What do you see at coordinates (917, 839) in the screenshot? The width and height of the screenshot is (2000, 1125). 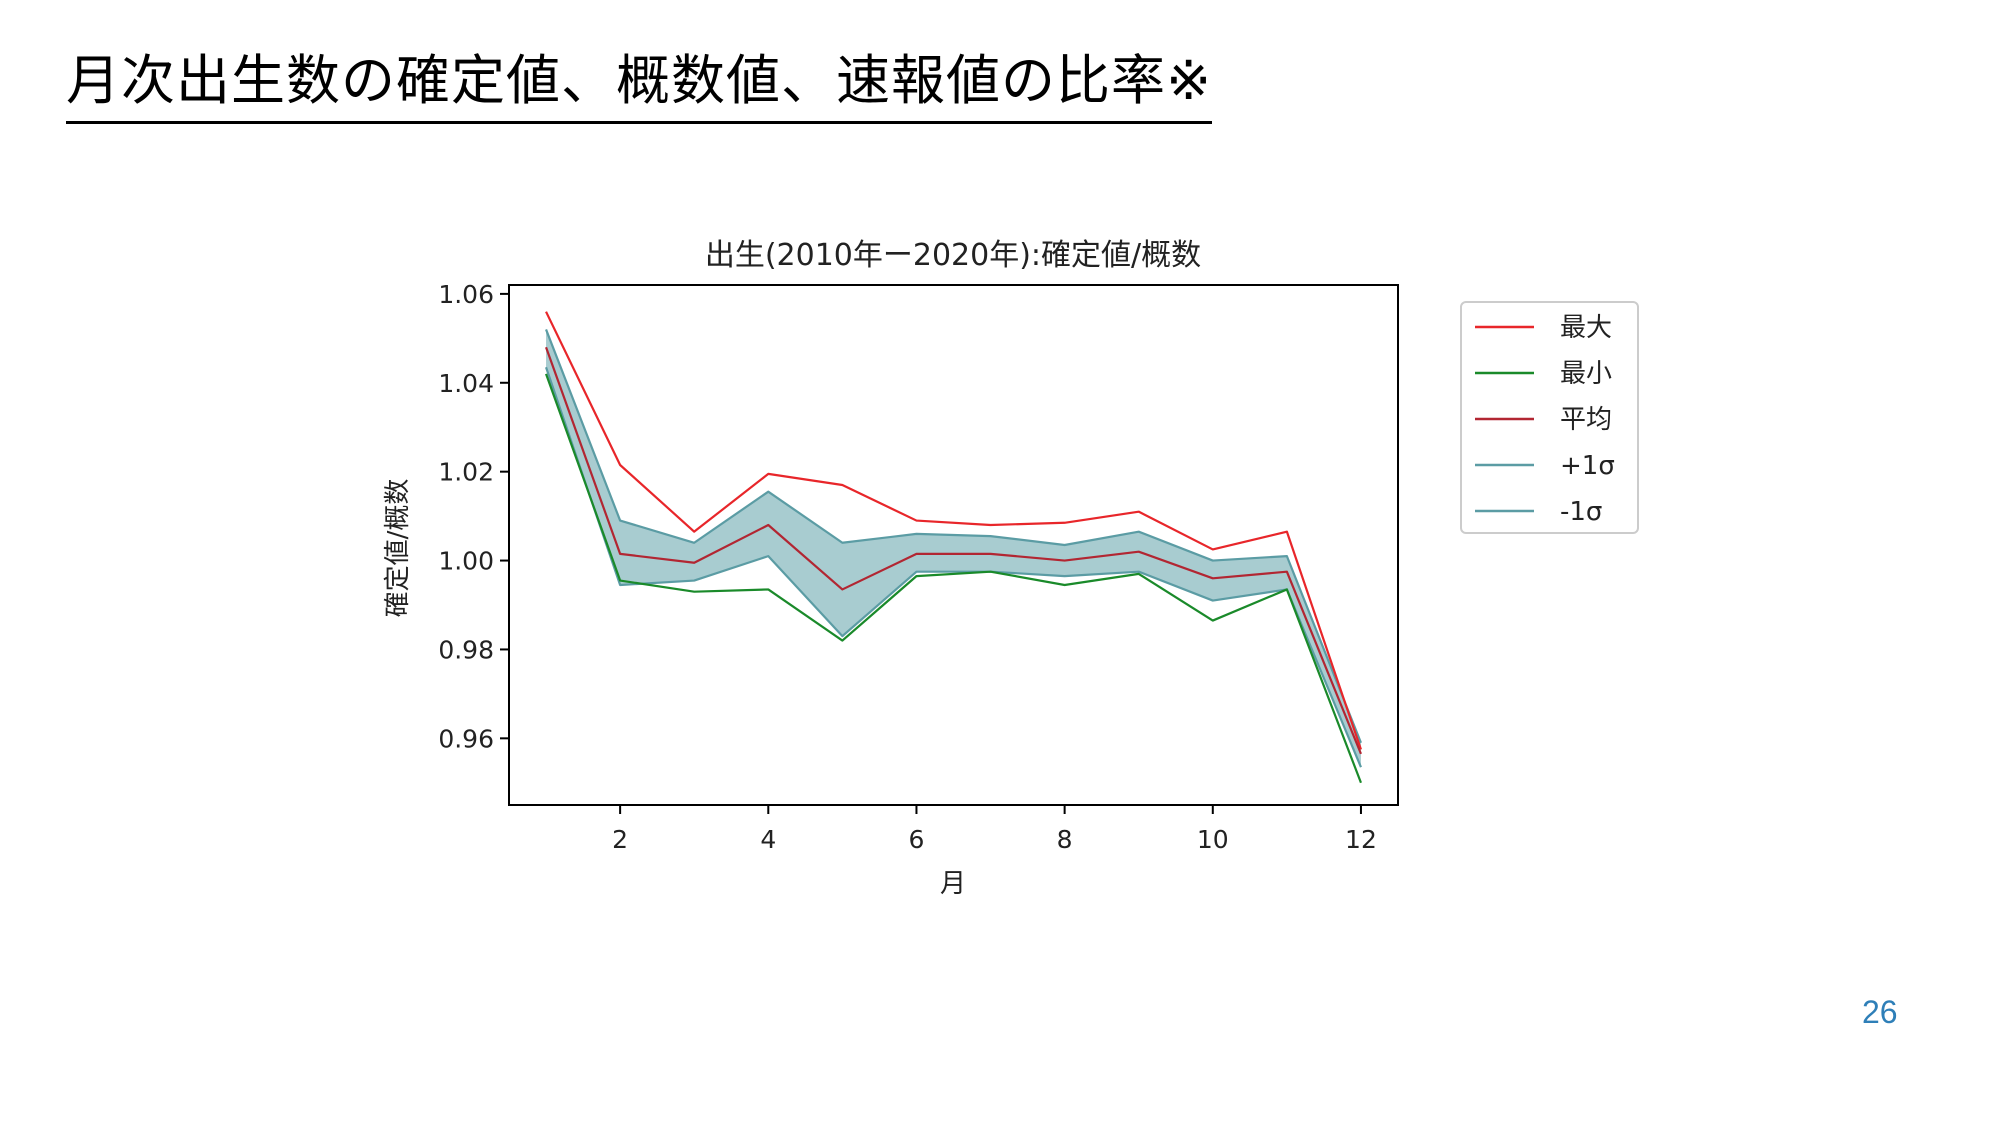 I see `x-tick-label: 6` at bounding box center [917, 839].